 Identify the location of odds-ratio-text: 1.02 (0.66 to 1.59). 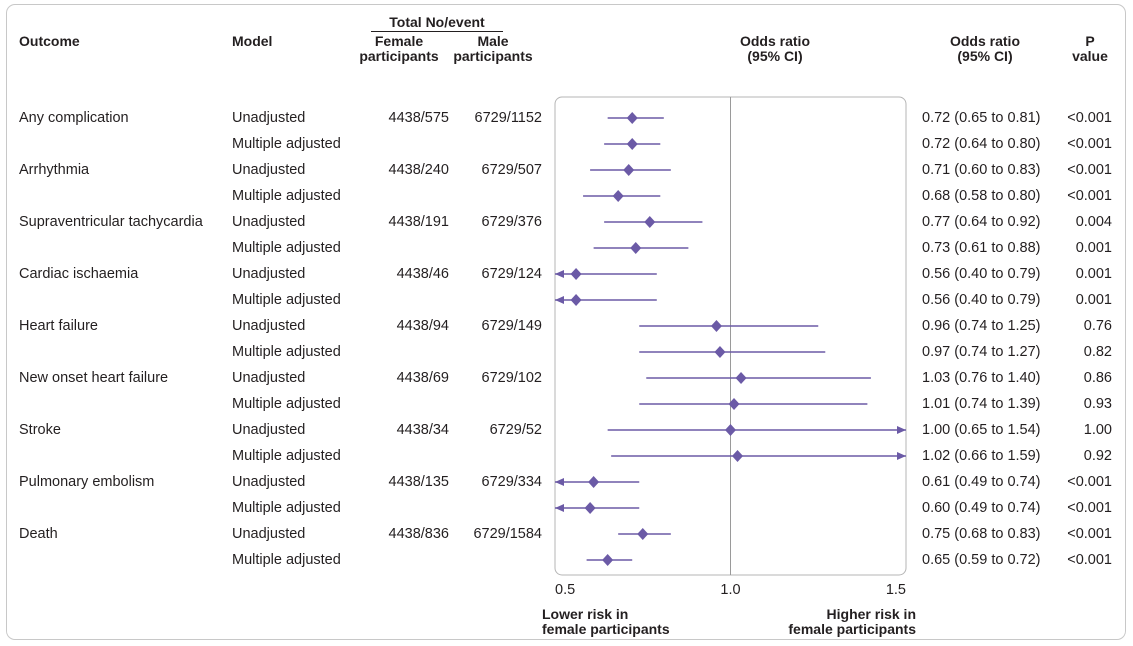
(981, 456).